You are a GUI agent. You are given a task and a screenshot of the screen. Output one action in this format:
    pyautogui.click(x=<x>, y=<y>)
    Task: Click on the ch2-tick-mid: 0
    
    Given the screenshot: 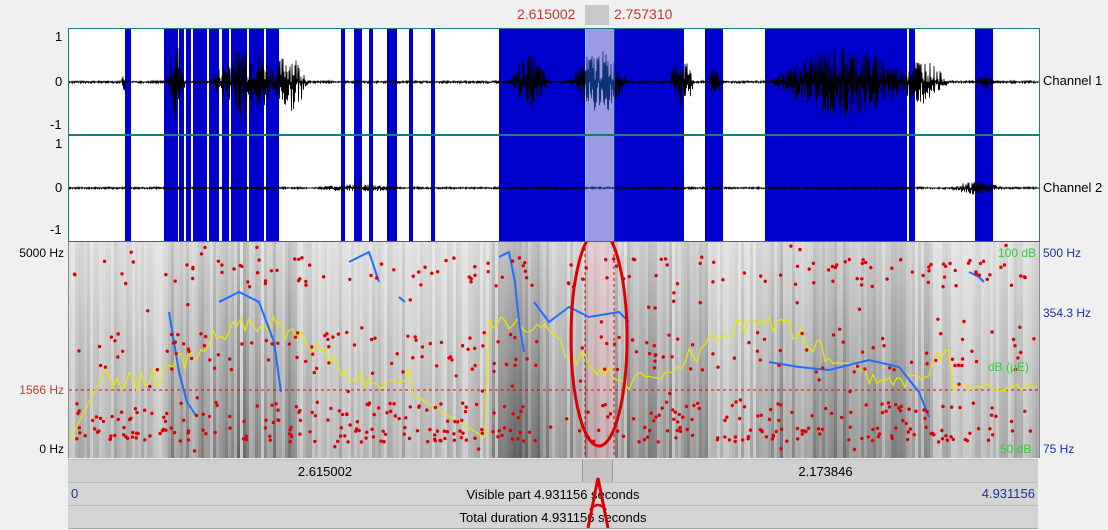 What is the action you would take?
    pyautogui.click(x=59, y=187)
    